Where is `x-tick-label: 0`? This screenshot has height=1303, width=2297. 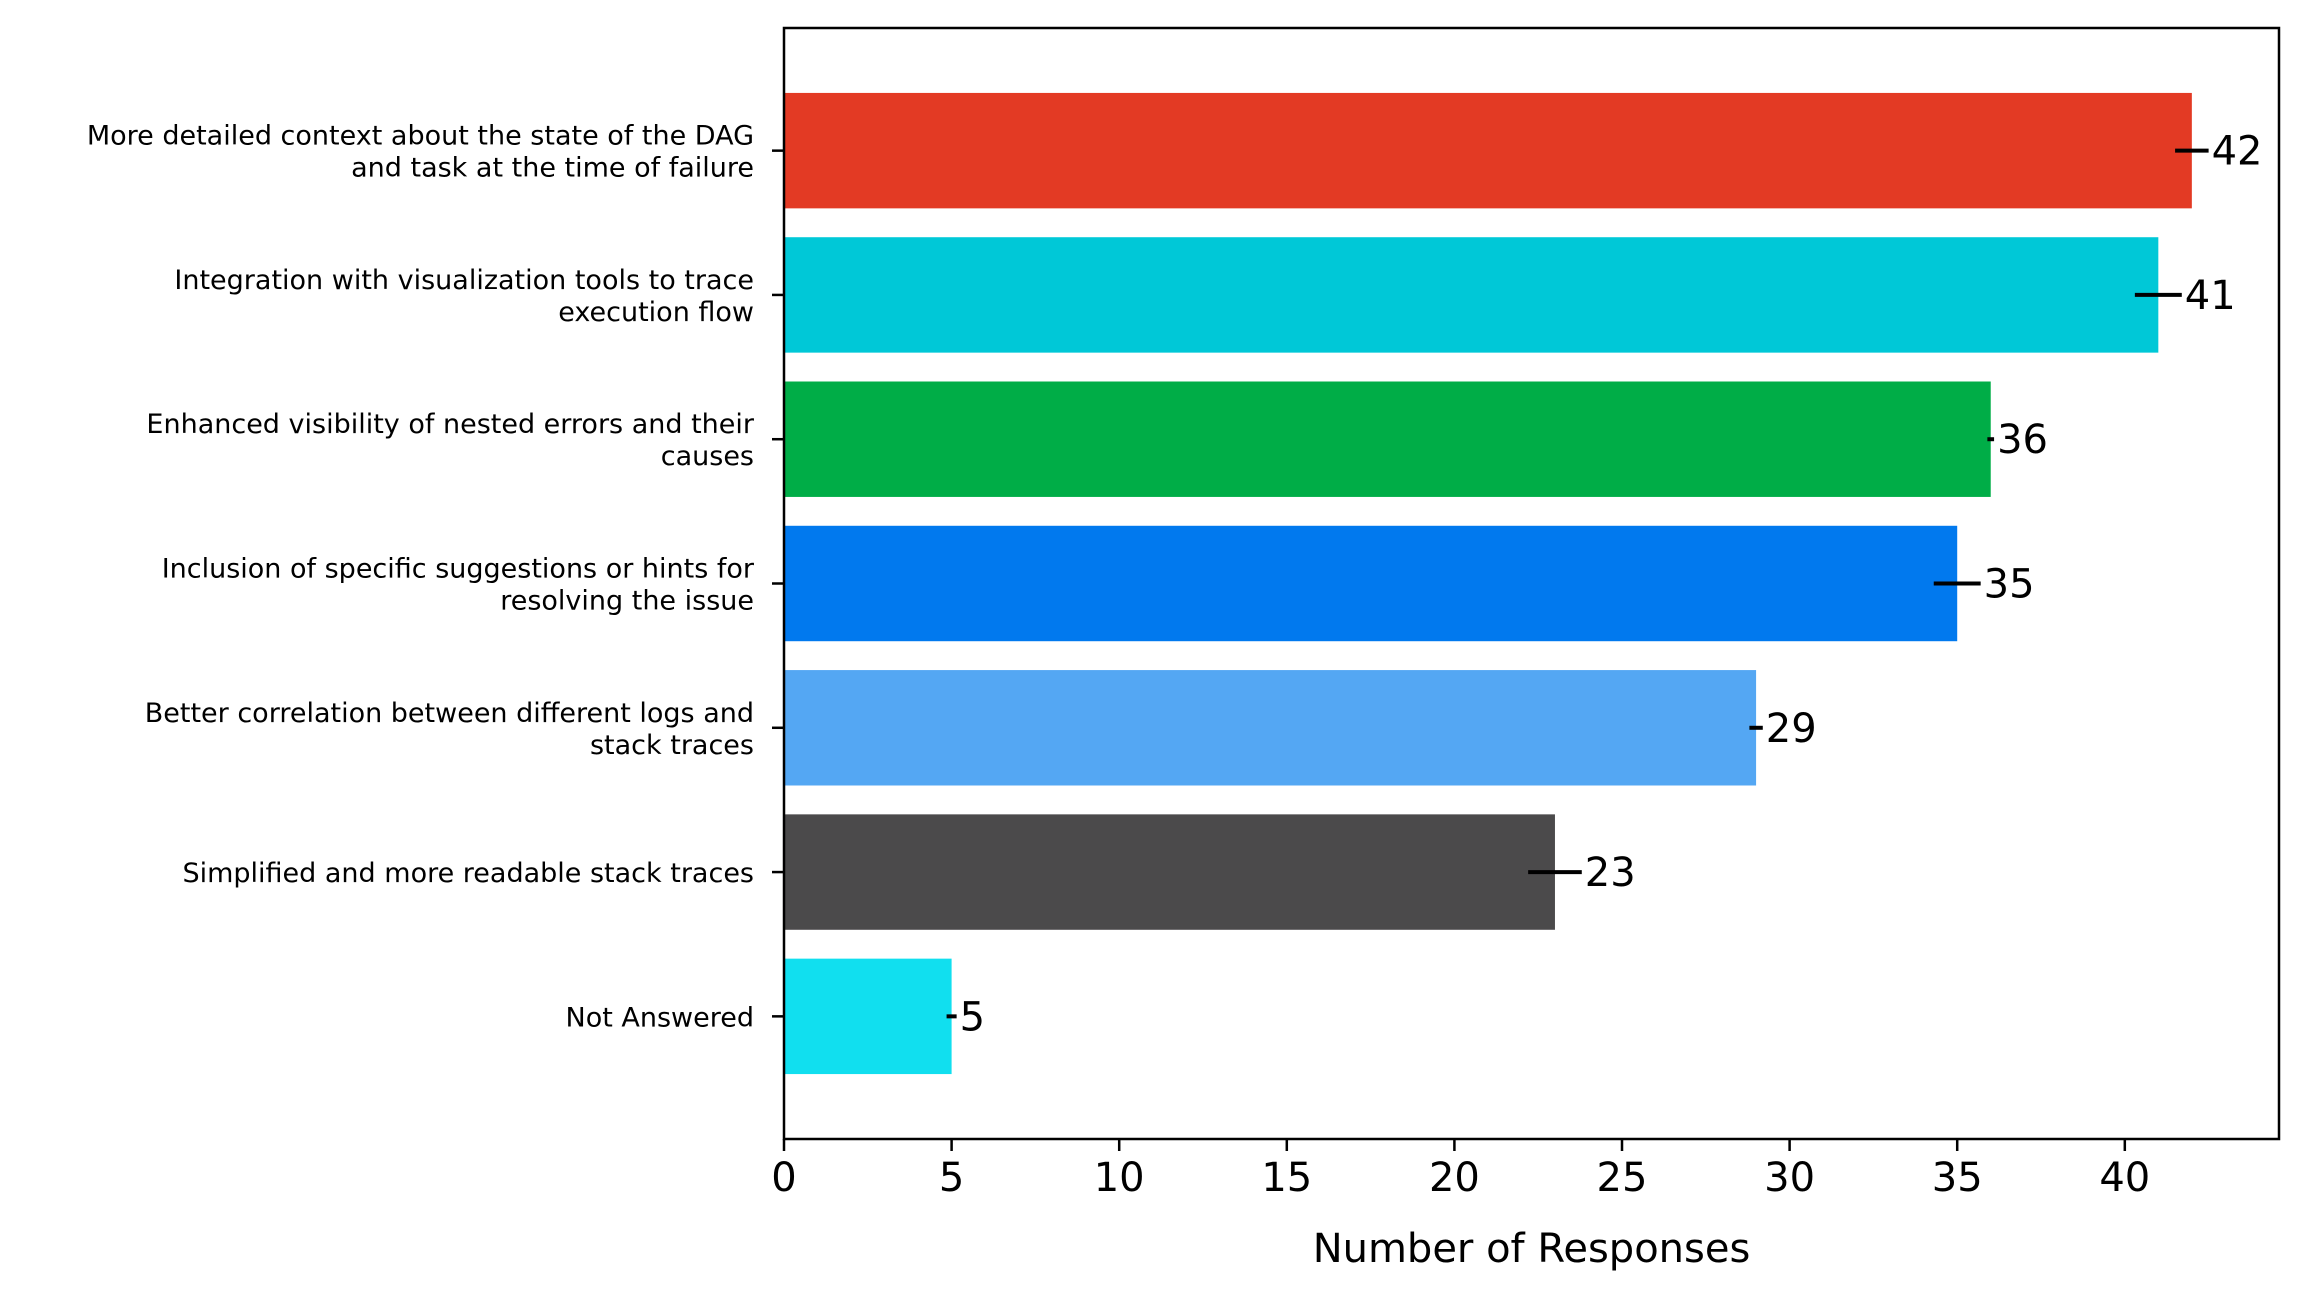 x-tick-label: 0 is located at coordinates (783, 1178).